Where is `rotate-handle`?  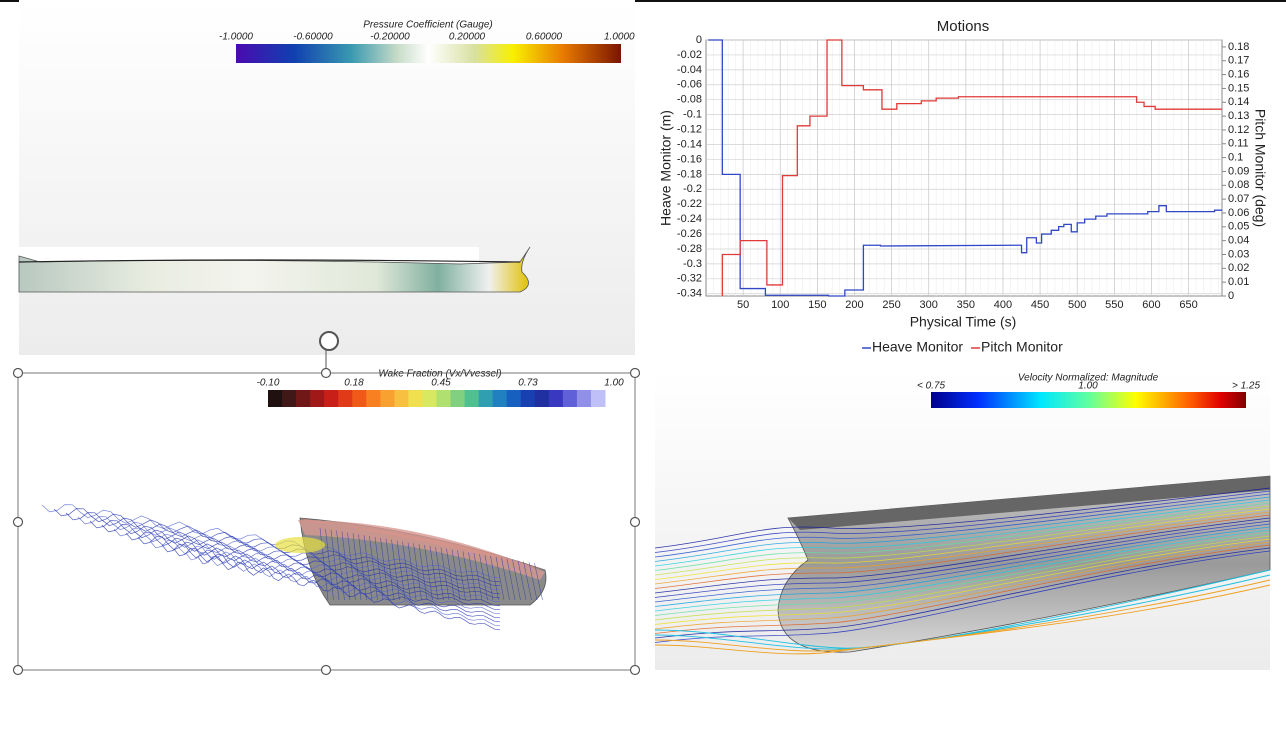
rotate-handle is located at coordinates (329, 341).